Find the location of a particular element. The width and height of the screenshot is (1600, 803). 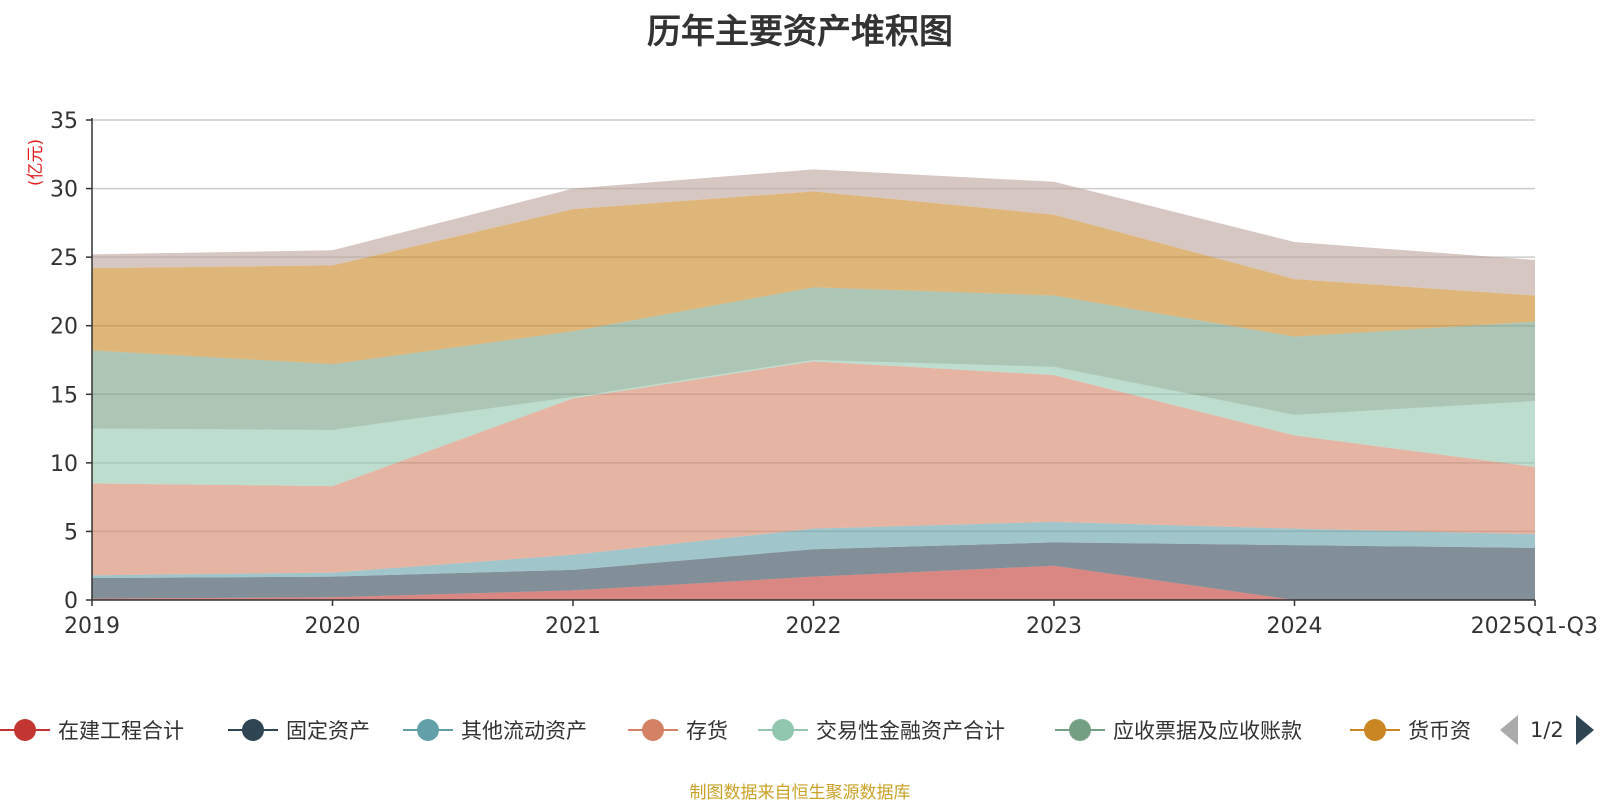

legend-label: 在建工程合计 is located at coordinates (121, 731).